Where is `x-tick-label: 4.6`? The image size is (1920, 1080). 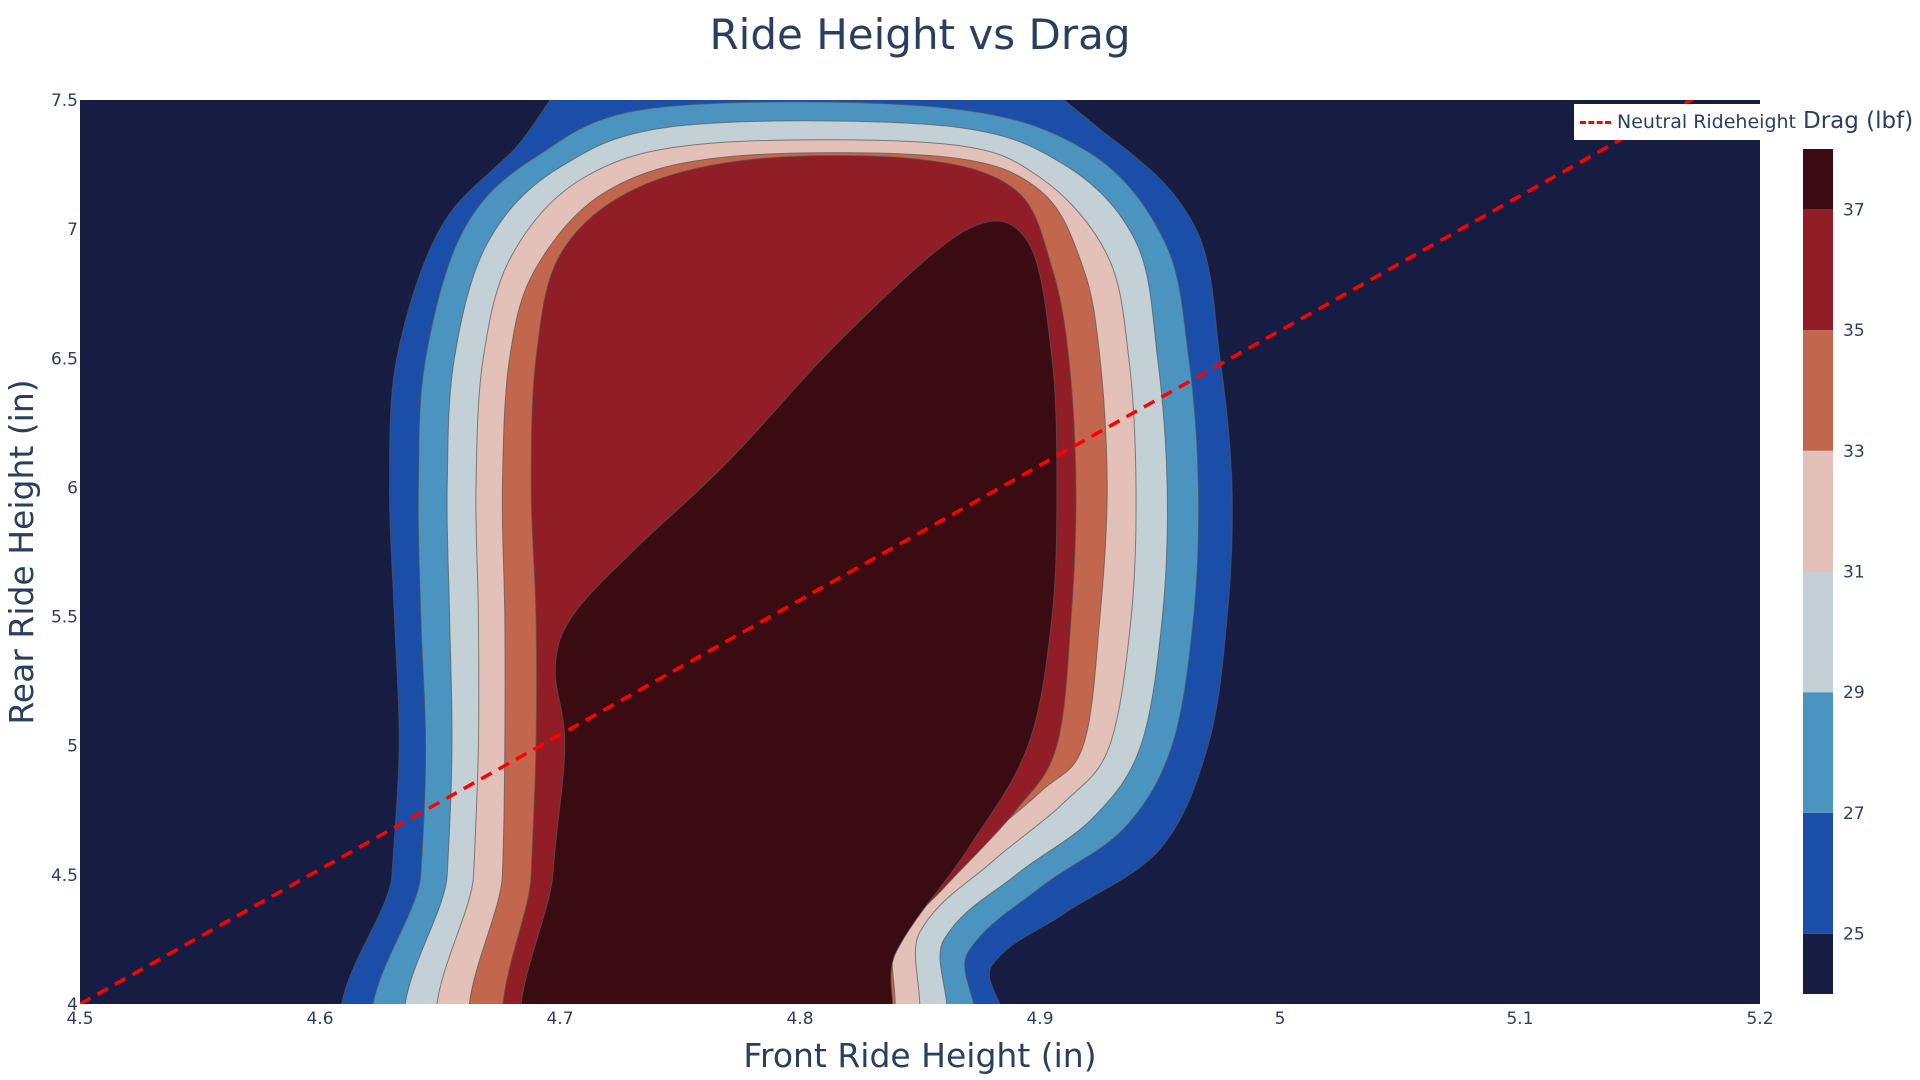 x-tick-label: 4.6 is located at coordinates (319, 1019).